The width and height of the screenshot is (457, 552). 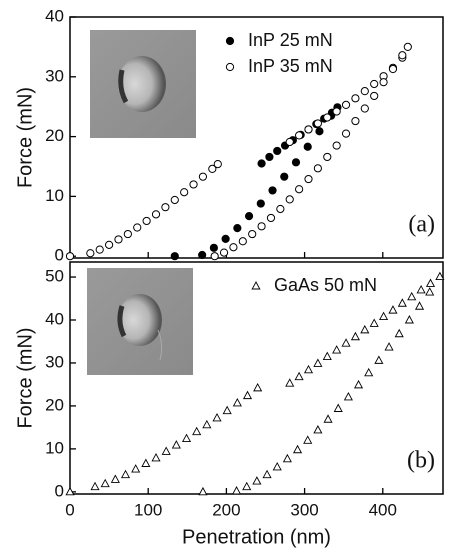 I want to click on y-tick-label: 30, so click(x=54, y=361).